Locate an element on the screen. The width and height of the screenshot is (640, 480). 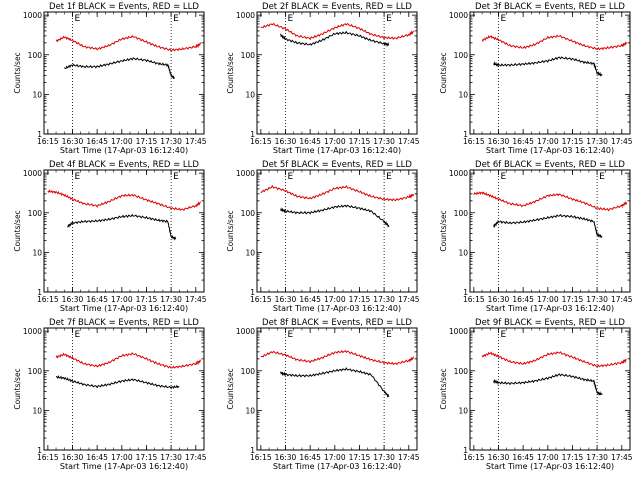
panel-title: Det 1f BLACK = Events, RED = LLD is located at coordinates (124, 7).